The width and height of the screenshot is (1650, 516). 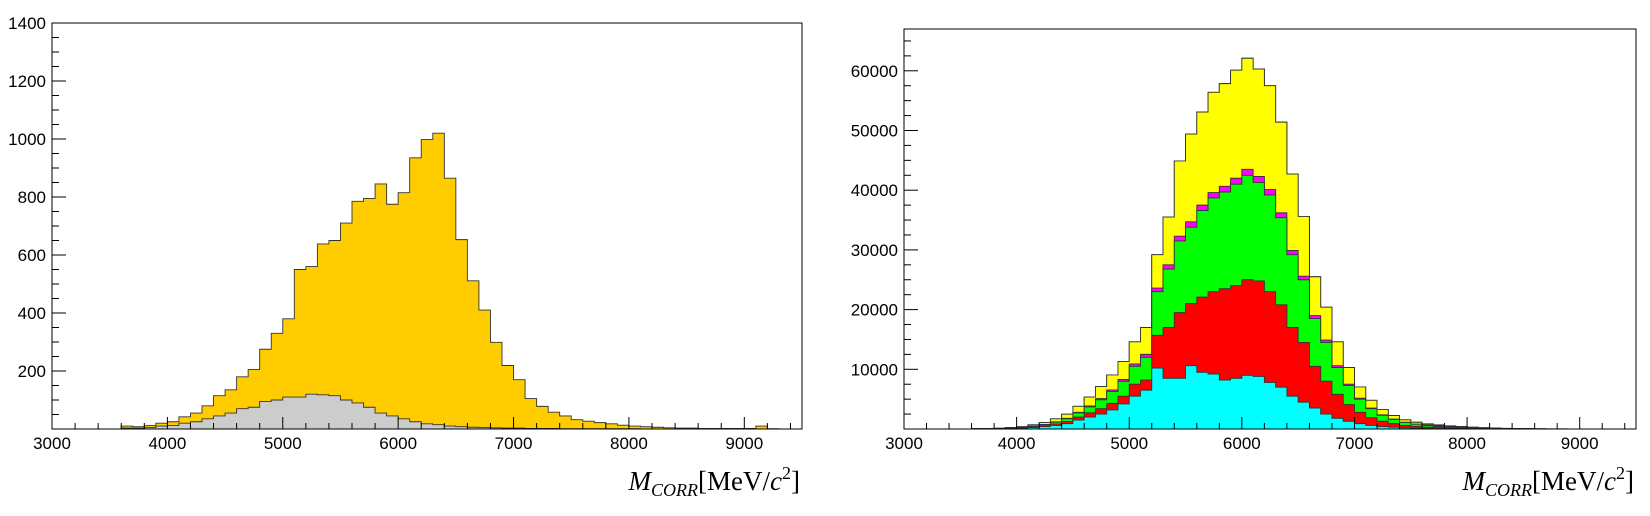 What do you see at coordinates (32, 255) in the screenshot?
I see `y-tick-label: 600` at bounding box center [32, 255].